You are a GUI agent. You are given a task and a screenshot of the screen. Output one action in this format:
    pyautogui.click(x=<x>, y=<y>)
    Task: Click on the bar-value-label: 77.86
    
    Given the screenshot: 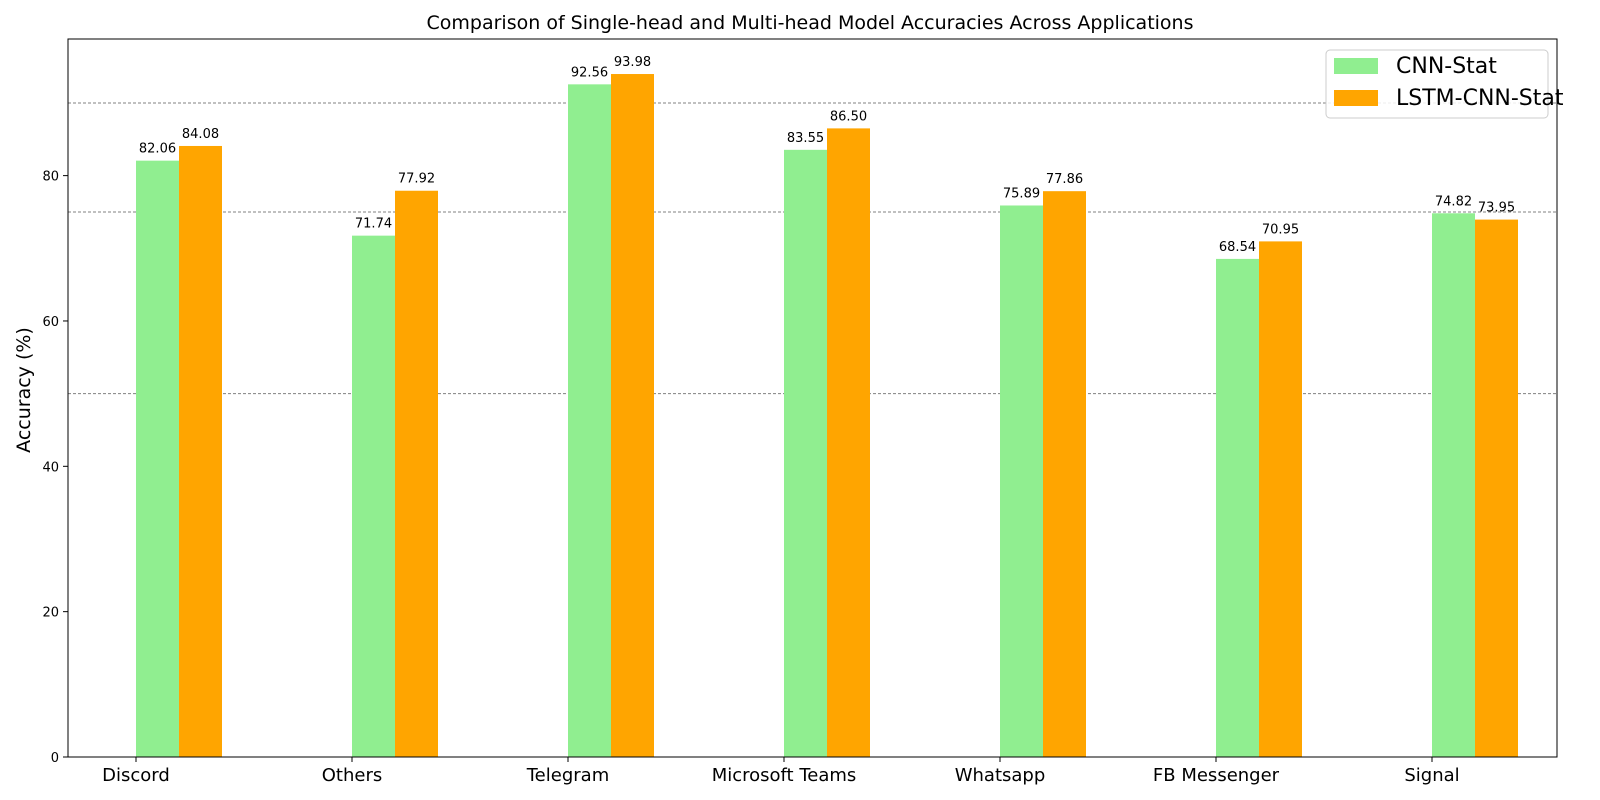 What is the action you would take?
    pyautogui.click(x=1064, y=179)
    